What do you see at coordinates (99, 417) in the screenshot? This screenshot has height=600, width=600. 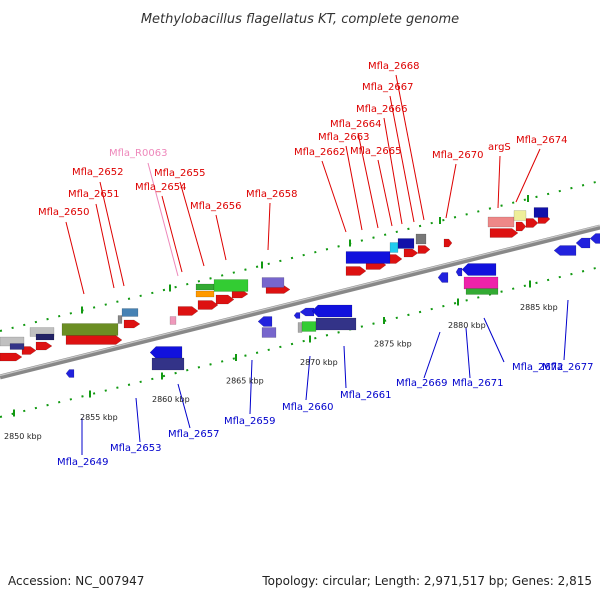 I see `scale-tick-label: 2855 kbp` at bounding box center [99, 417].